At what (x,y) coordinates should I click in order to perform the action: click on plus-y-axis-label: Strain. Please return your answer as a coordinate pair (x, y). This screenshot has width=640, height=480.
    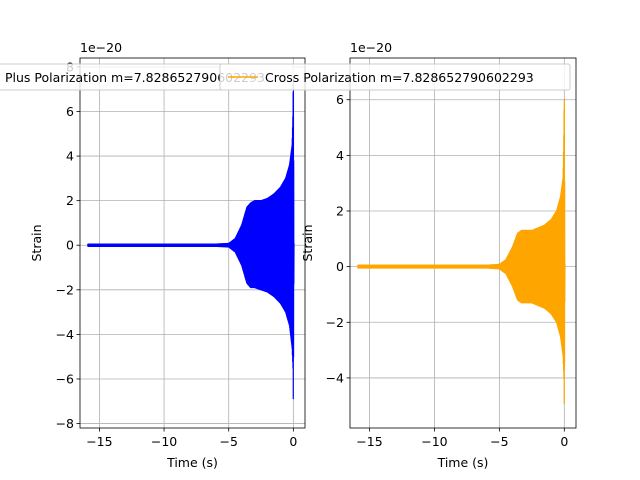
    Looking at the image, I should click on (36, 242).